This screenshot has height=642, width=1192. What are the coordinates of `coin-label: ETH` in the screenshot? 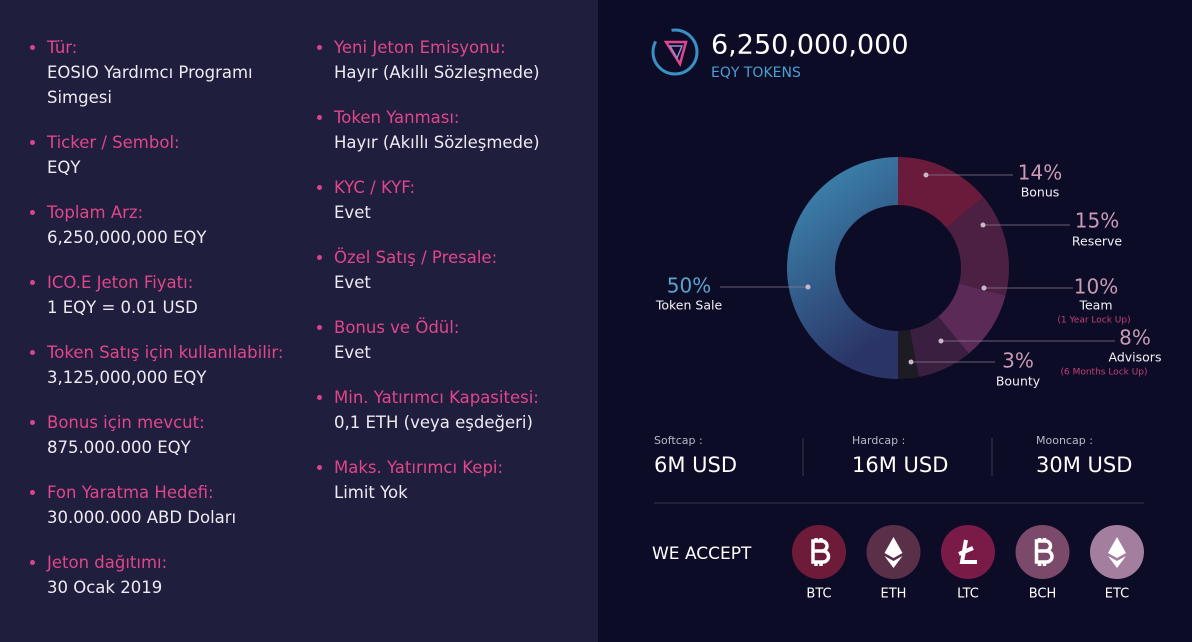 It's located at (894, 594).